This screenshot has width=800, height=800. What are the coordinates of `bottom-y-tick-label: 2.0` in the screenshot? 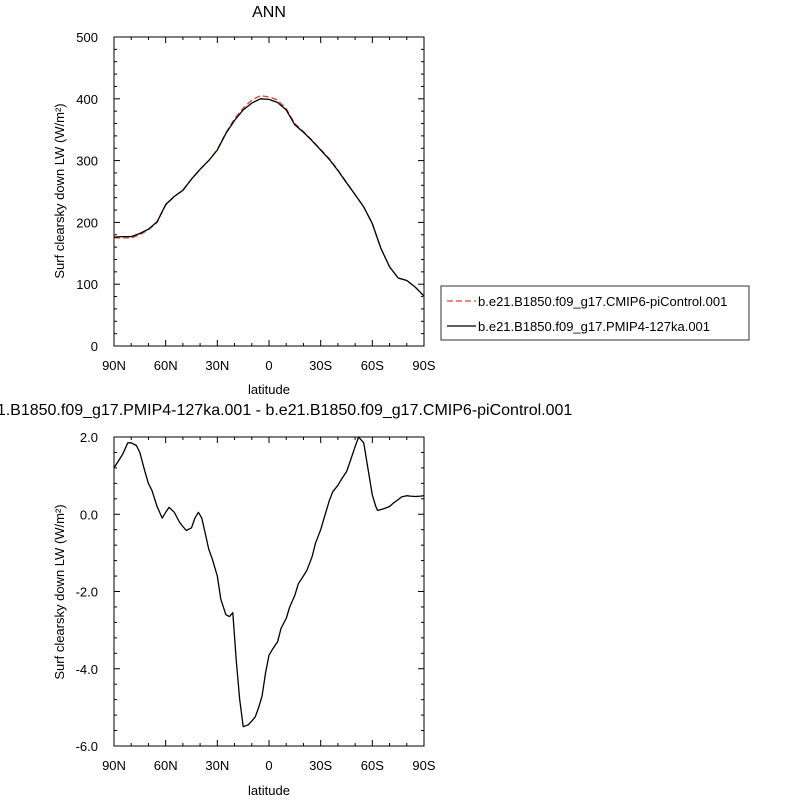 It's located at (89, 437).